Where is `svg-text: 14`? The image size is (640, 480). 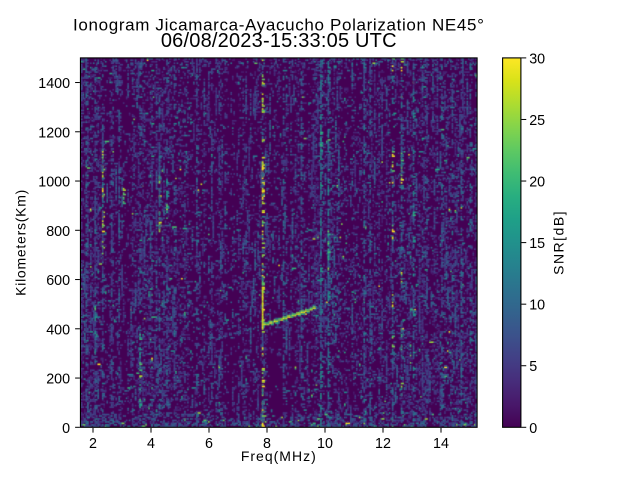
svg-text: 14 is located at coordinates (441, 444).